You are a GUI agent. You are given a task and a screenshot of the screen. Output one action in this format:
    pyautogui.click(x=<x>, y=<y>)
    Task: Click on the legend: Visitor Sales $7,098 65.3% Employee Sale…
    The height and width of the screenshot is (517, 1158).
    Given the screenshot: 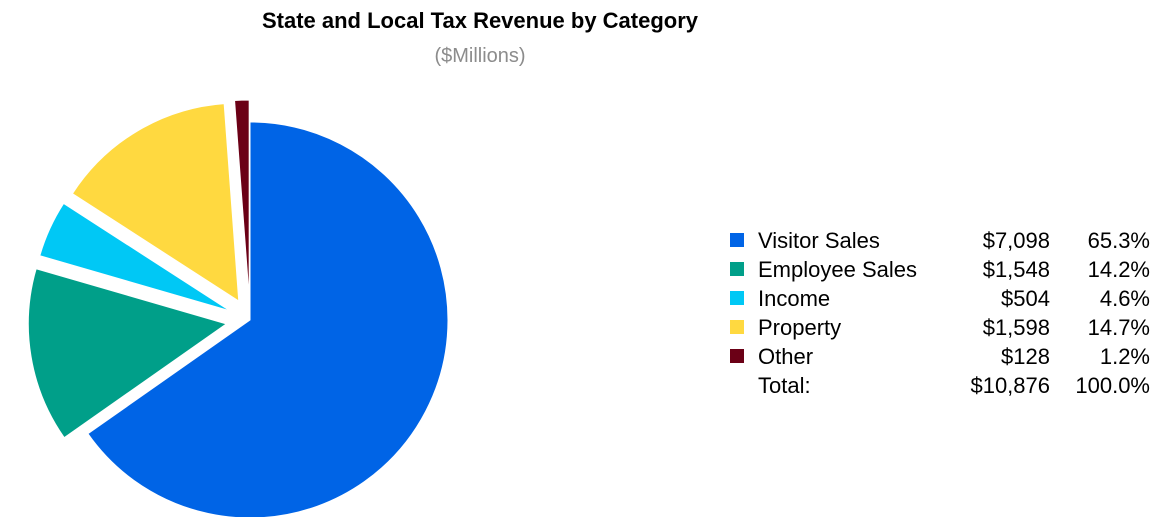 What is the action you would take?
    pyautogui.click(x=940, y=313)
    